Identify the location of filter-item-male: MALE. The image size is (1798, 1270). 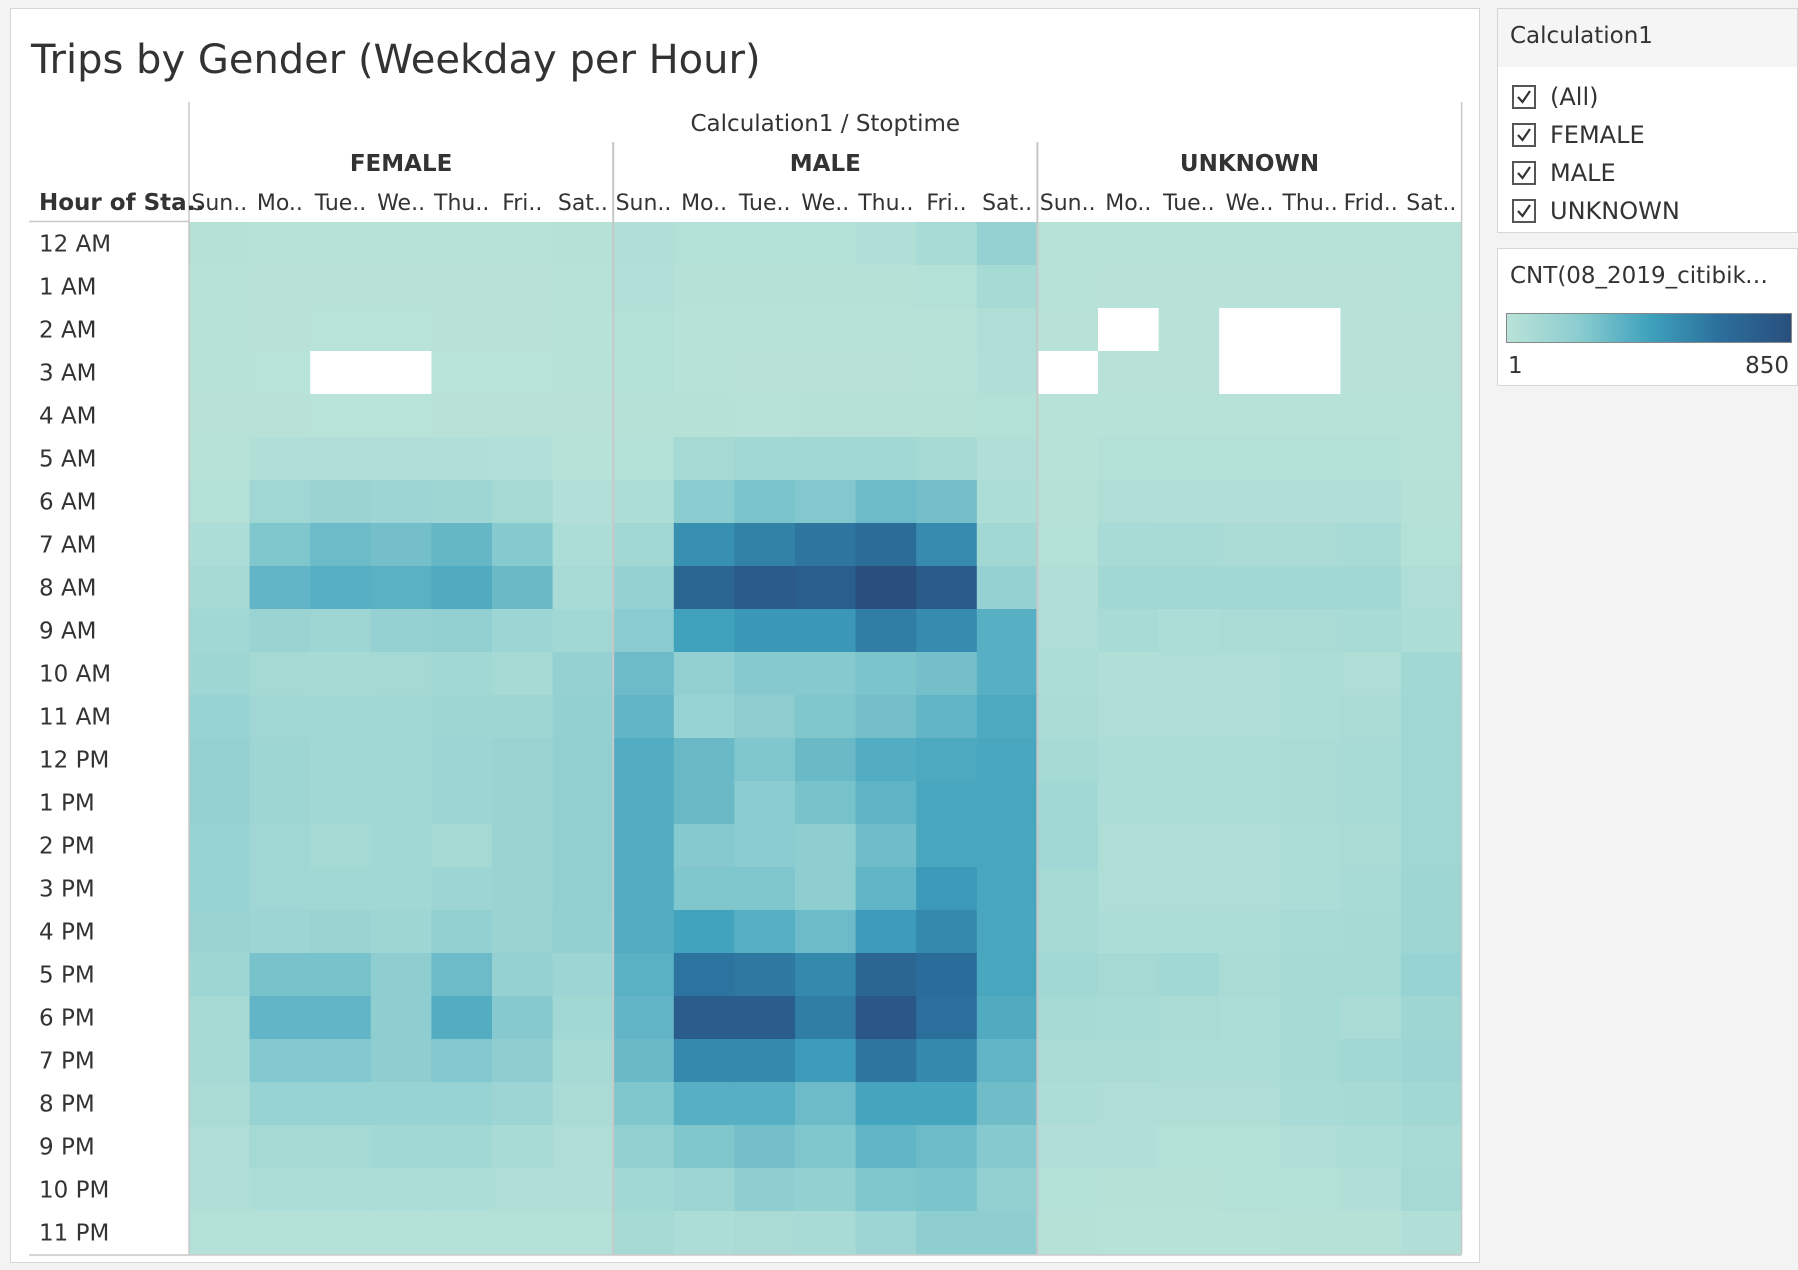
(1564, 173).